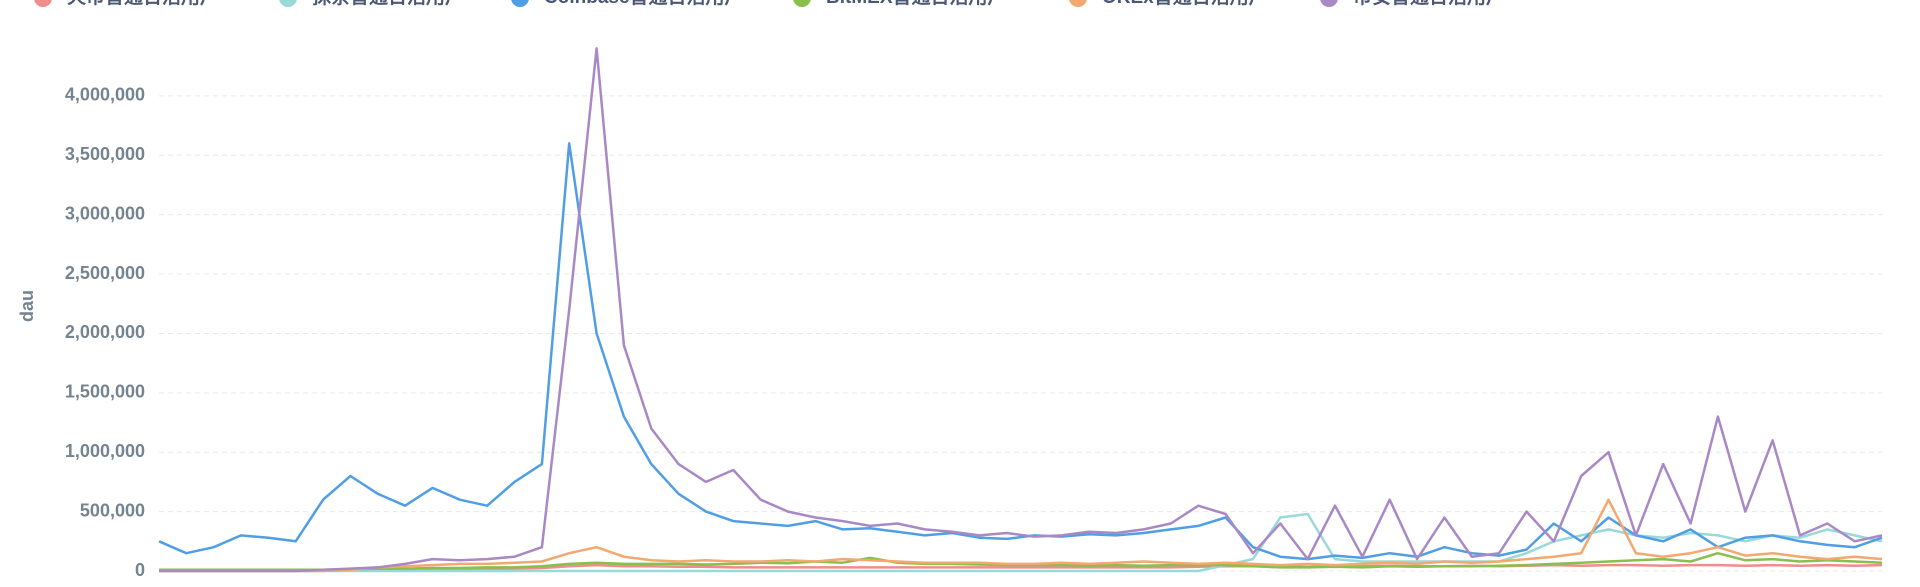 Image resolution: width=1920 pixels, height=587 pixels. Describe the element at coordinates (916, 4) in the screenshot. I see `legend-label: BitMEX普通日活用户` at that location.